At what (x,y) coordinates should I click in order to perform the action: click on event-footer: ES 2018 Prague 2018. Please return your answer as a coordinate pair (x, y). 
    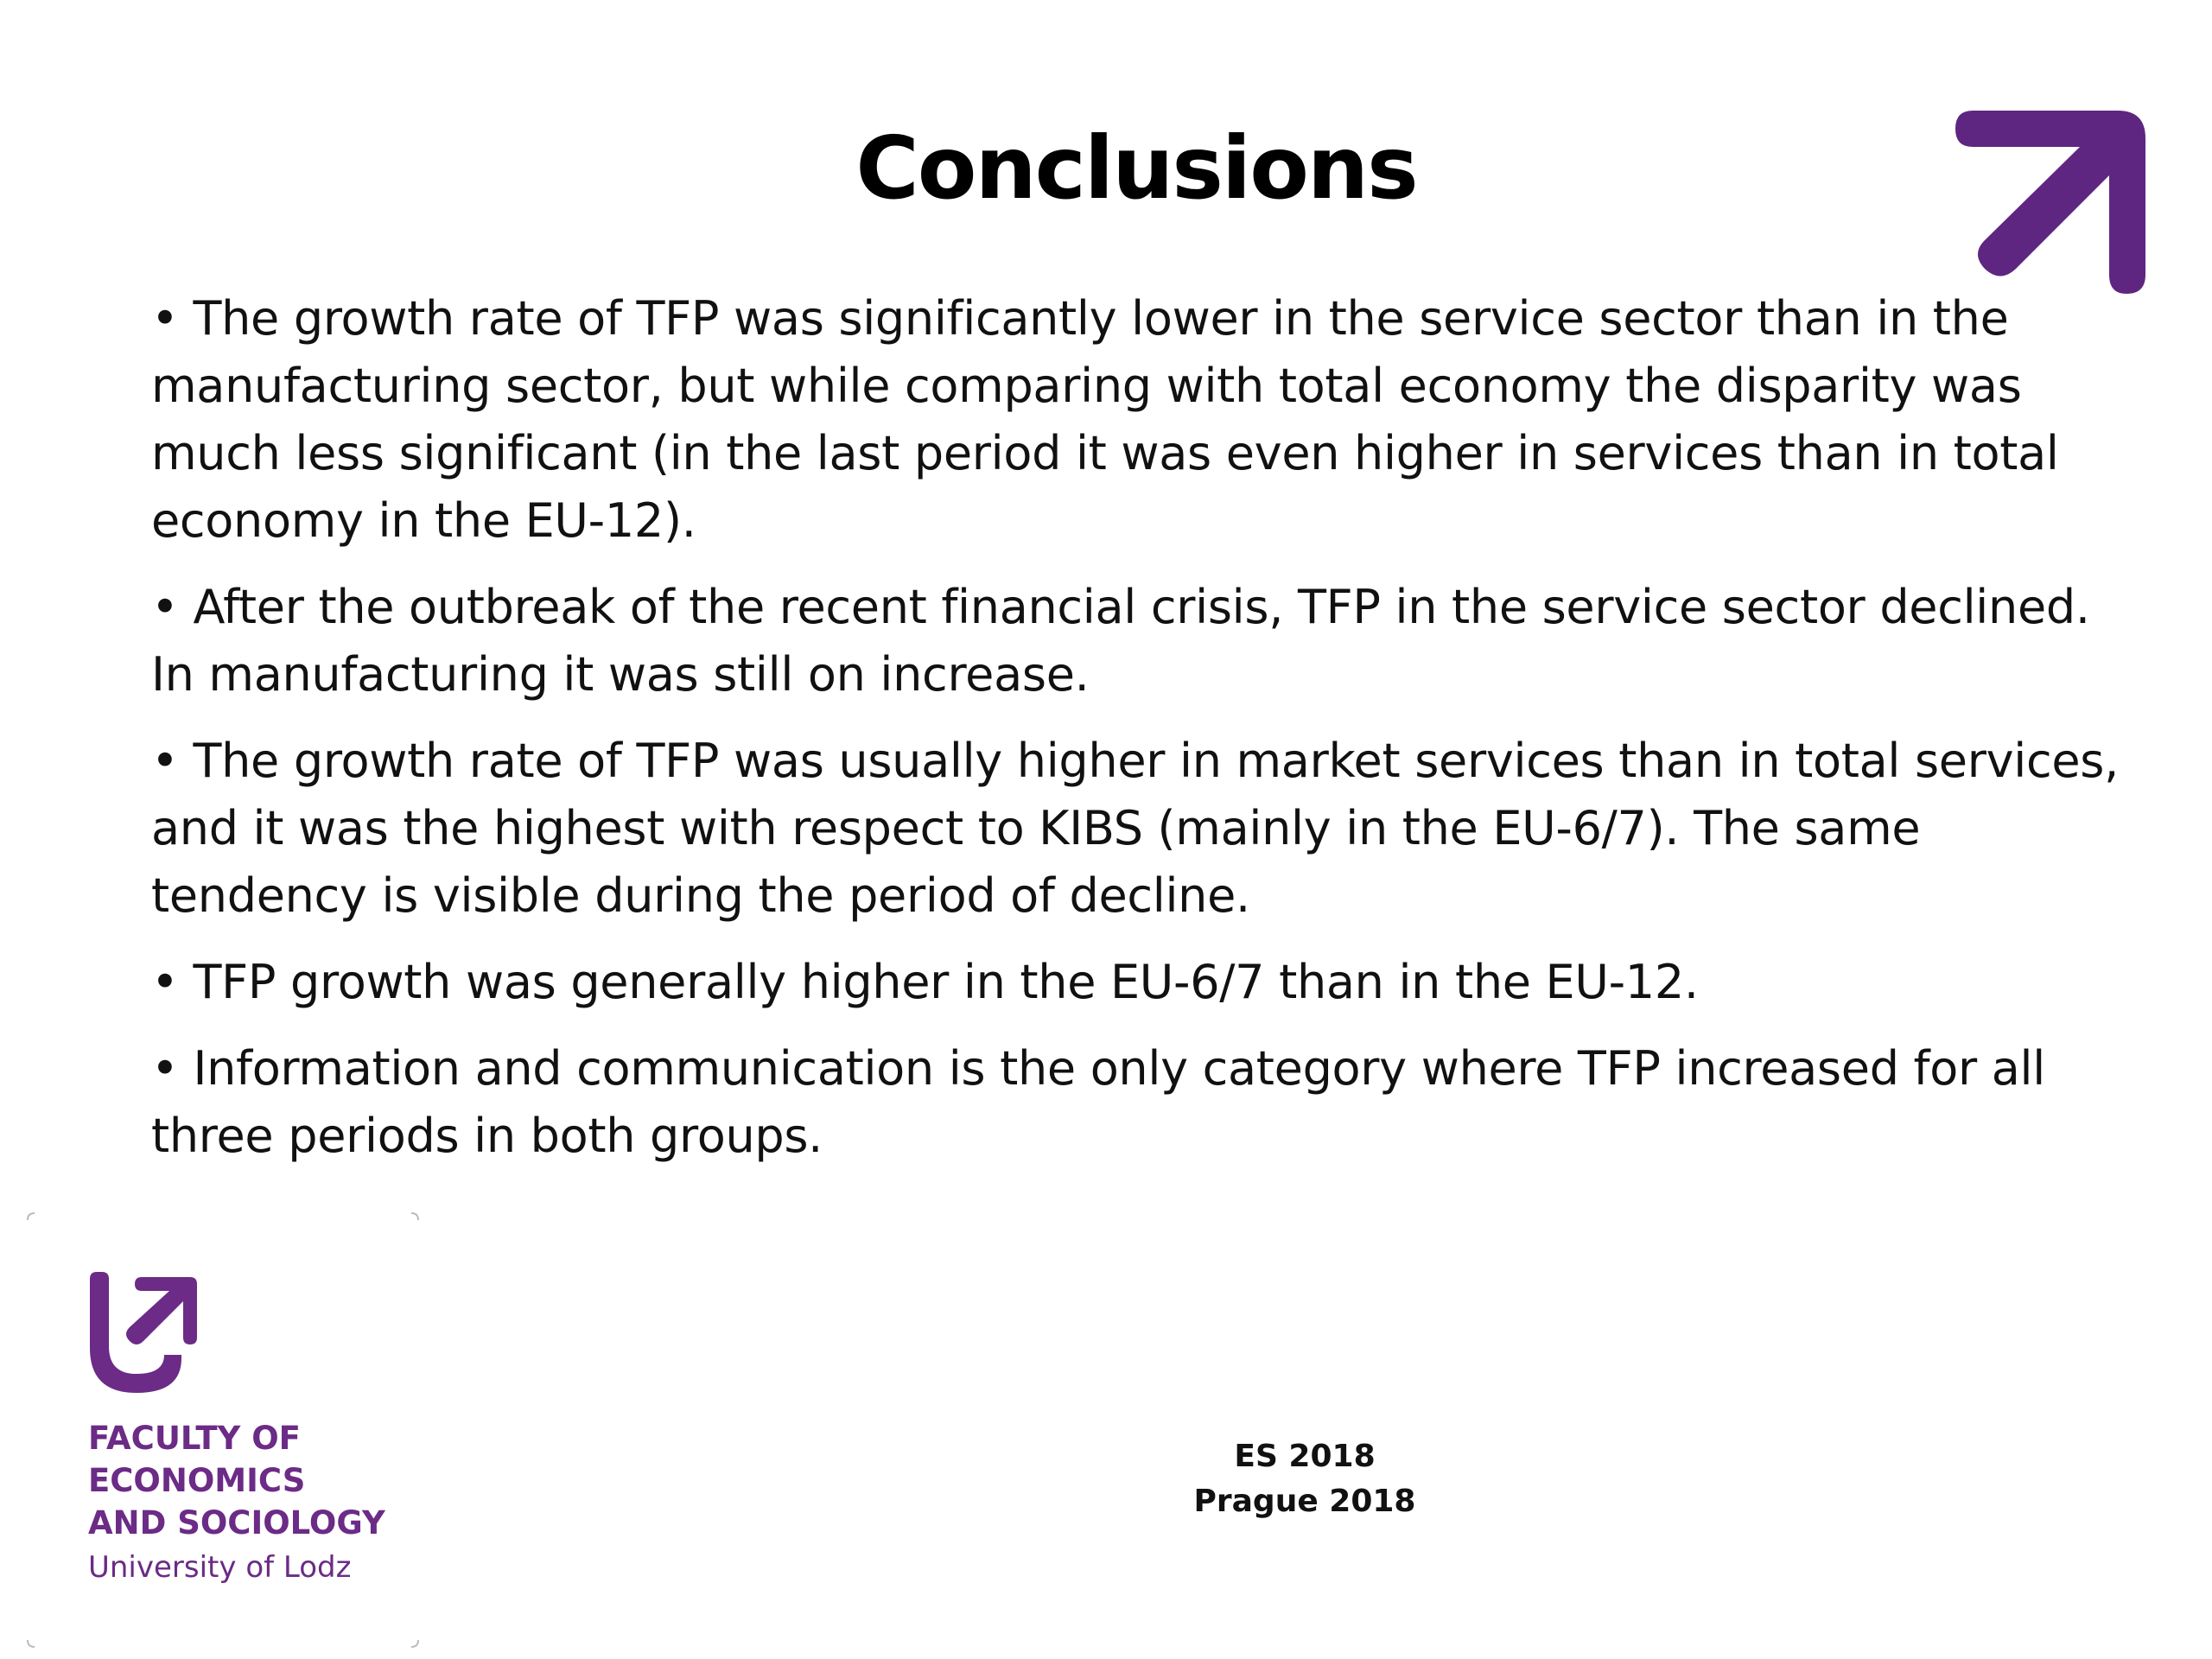
    Looking at the image, I should click on (1304, 1479).